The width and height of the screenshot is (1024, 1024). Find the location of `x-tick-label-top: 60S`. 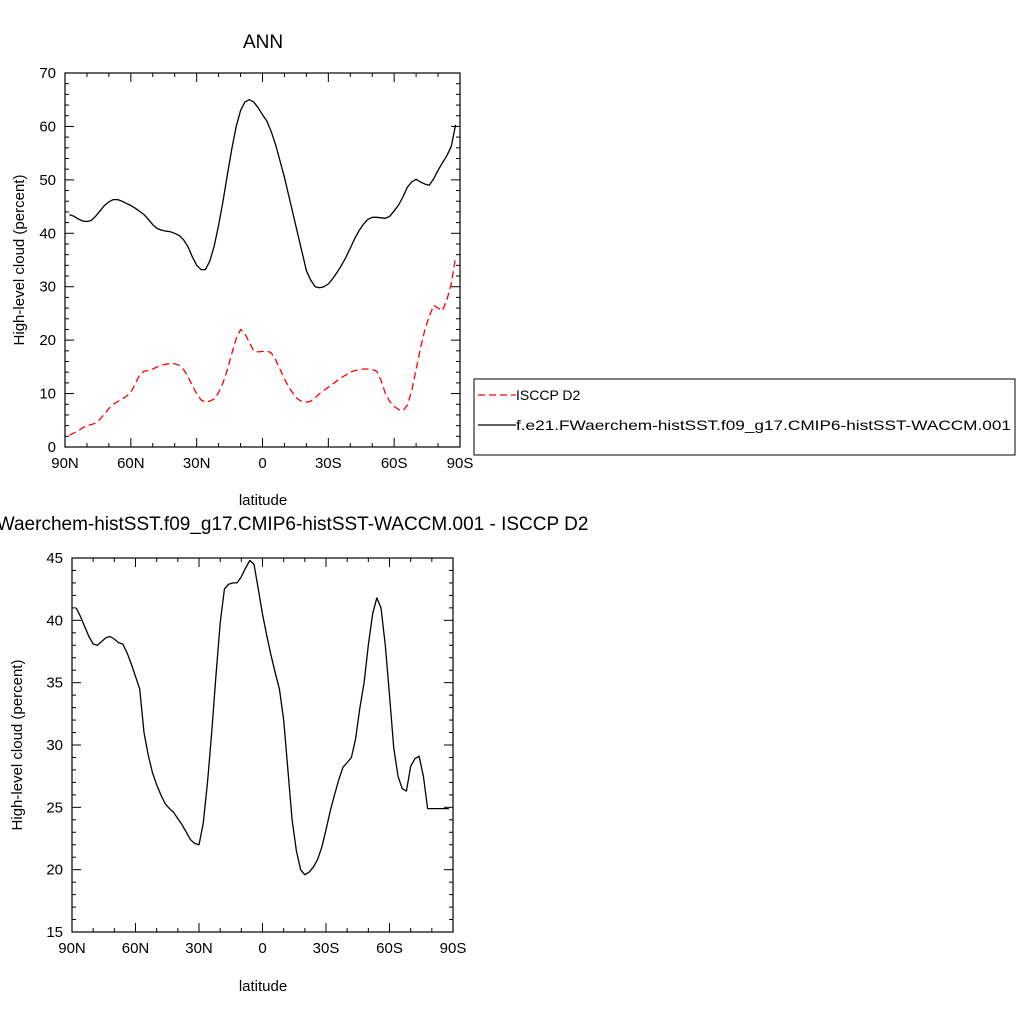

x-tick-label-top: 60S is located at coordinates (394, 463).